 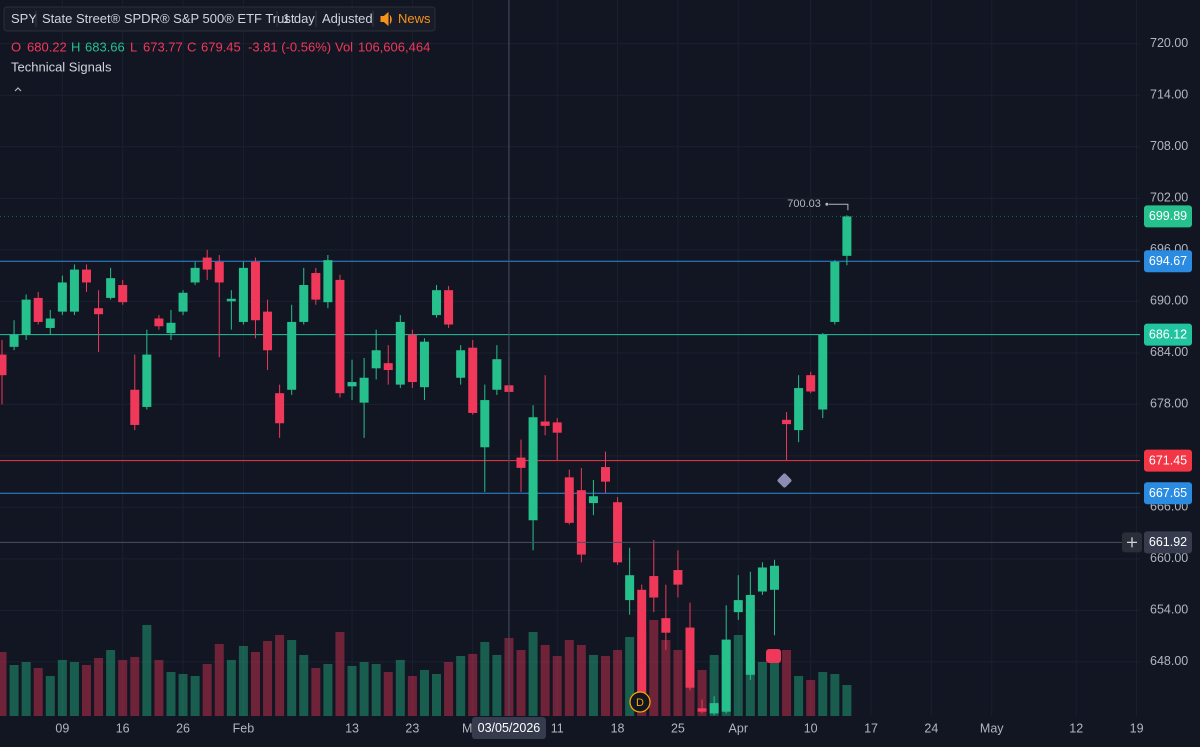 I want to click on crosshair-price-badge, so click(x=1168, y=542).